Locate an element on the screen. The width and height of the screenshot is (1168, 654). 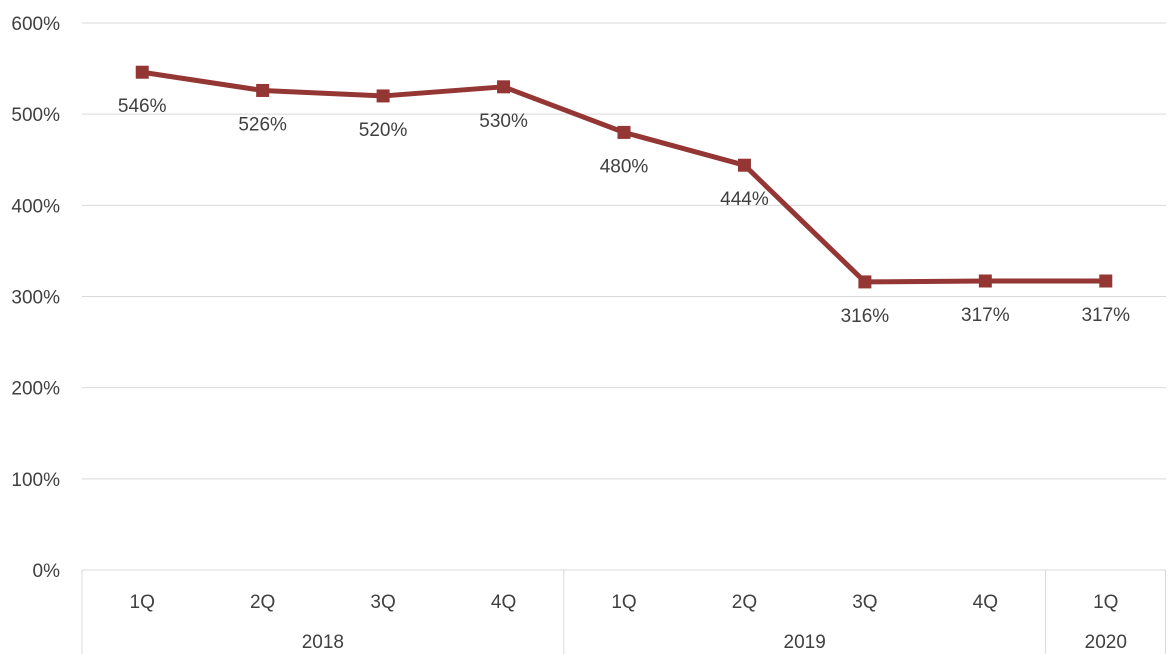
data-label: 530% is located at coordinates (503, 121).